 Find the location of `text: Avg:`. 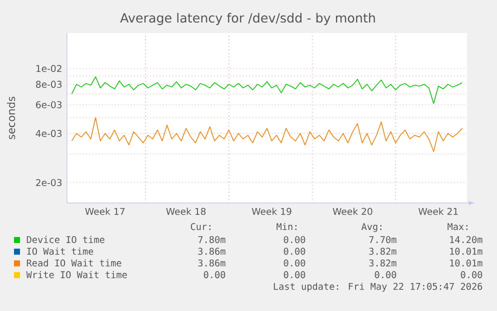

text: Avg: is located at coordinates (371, 227).